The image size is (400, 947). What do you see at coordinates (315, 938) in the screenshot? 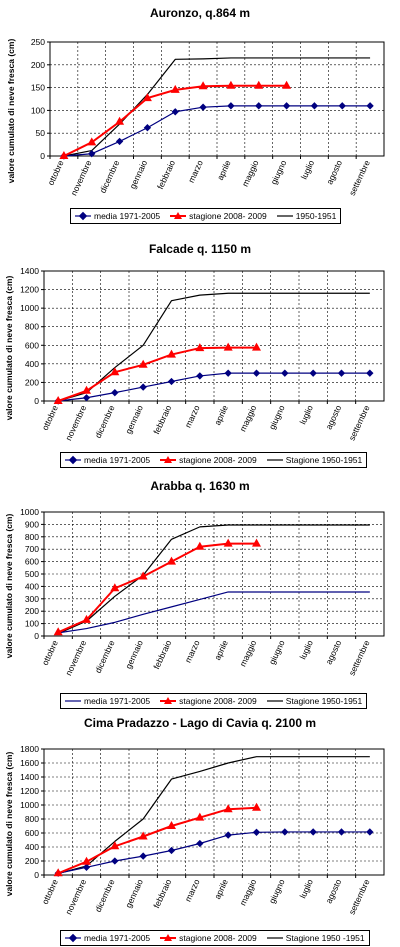
I see `legend-entry-historic: Stagione 1950 -1951` at bounding box center [315, 938].